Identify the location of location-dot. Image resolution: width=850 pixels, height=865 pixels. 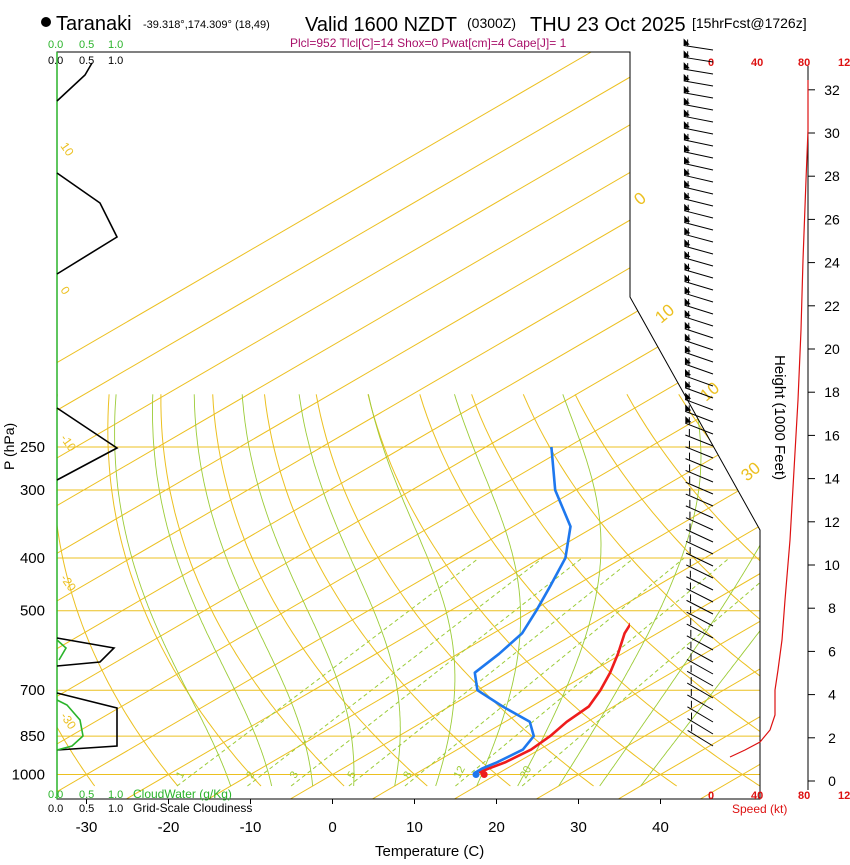
(46, 22).